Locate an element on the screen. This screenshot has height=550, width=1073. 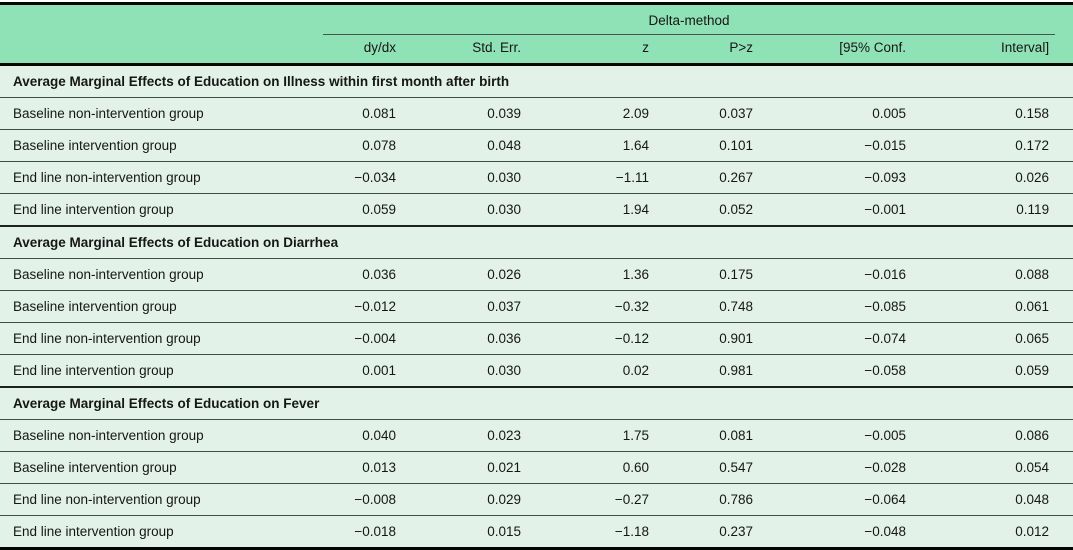
cell-p-gt-z: 0.052 is located at coordinates (725, 209).